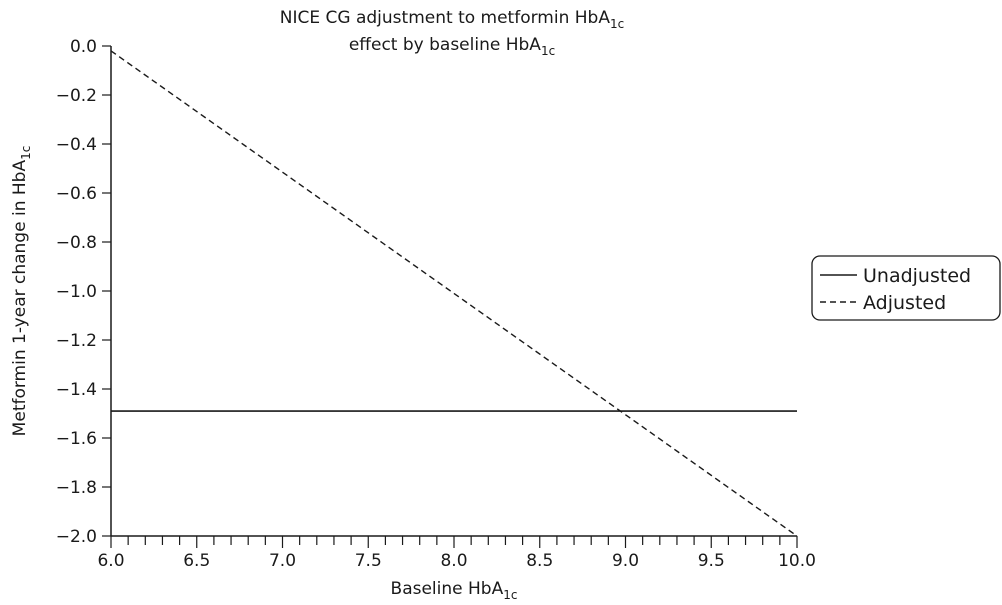  What do you see at coordinates (76, 390) in the screenshot?
I see `y-tick-label: −1.4` at bounding box center [76, 390].